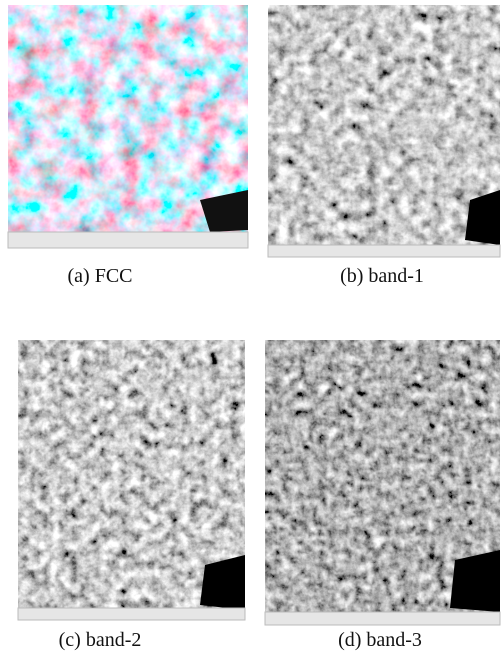 The height and width of the screenshot is (665, 504). I want to click on caption: (c) band-2, so click(100, 640).